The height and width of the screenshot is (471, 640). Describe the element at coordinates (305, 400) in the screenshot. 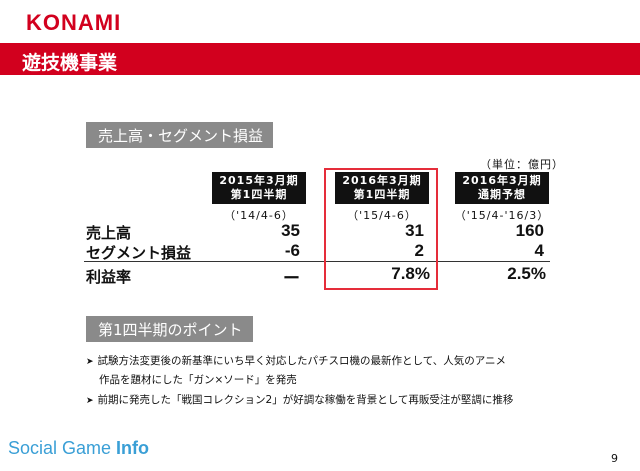

I see `bullet-text: 前期に発売した「戦国コレクション2」が好調な稼働を背景として再販受注が堅調に推移` at that location.